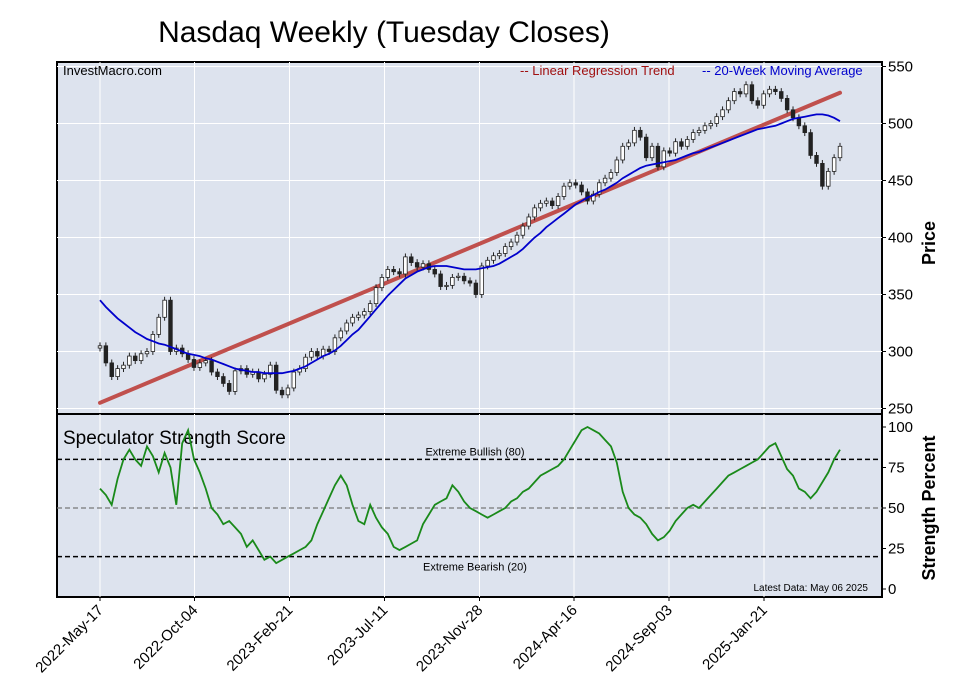  Describe the element at coordinates (896, 549) in the screenshot. I see `score-y-tick-label: 25` at that location.